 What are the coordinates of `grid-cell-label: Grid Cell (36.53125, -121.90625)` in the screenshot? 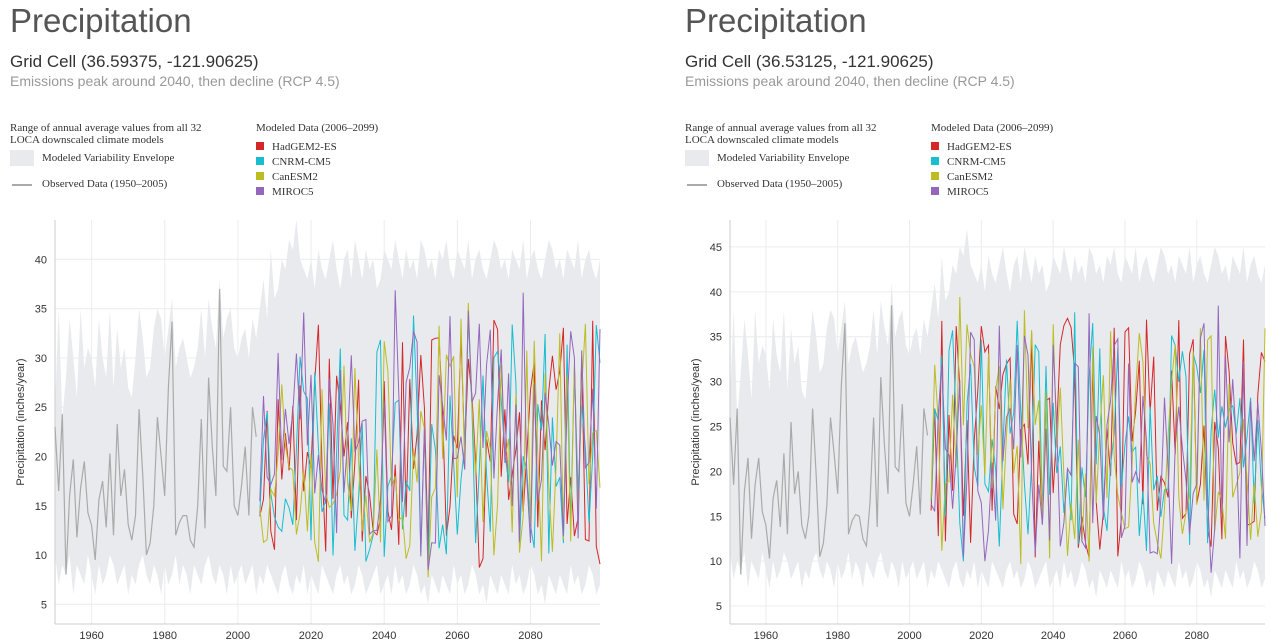 It's located at (809, 61).